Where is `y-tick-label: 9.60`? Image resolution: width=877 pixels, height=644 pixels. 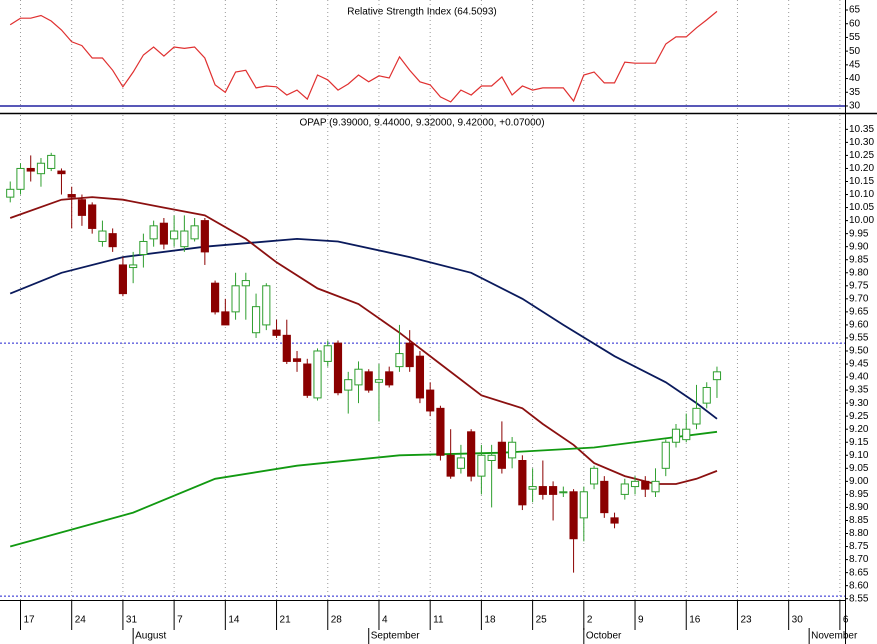 y-tick-label: 9.60 is located at coordinates (859, 325).